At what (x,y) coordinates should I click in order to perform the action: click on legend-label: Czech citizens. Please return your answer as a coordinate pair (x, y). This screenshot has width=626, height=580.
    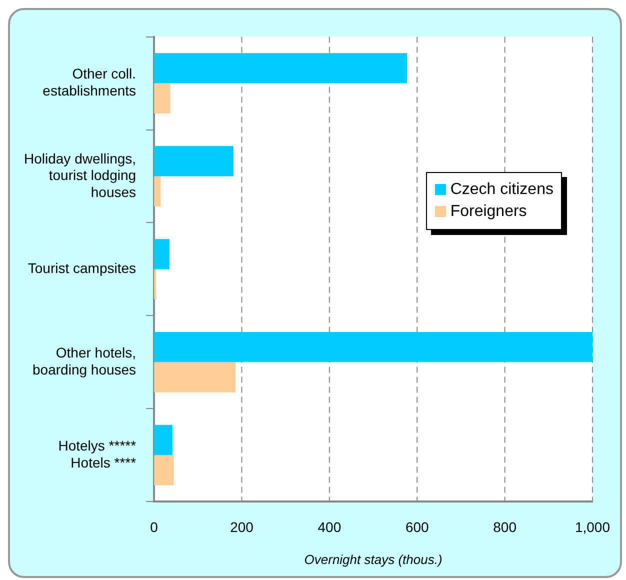
    Looking at the image, I should click on (502, 189).